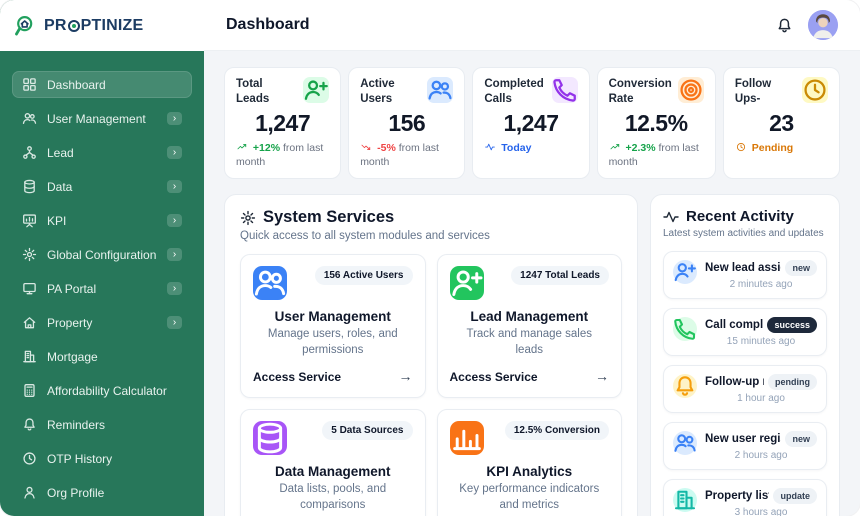 The width and height of the screenshot is (860, 516). Describe the element at coordinates (29, 492) in the screenshot. I see `user-icon` at that location.